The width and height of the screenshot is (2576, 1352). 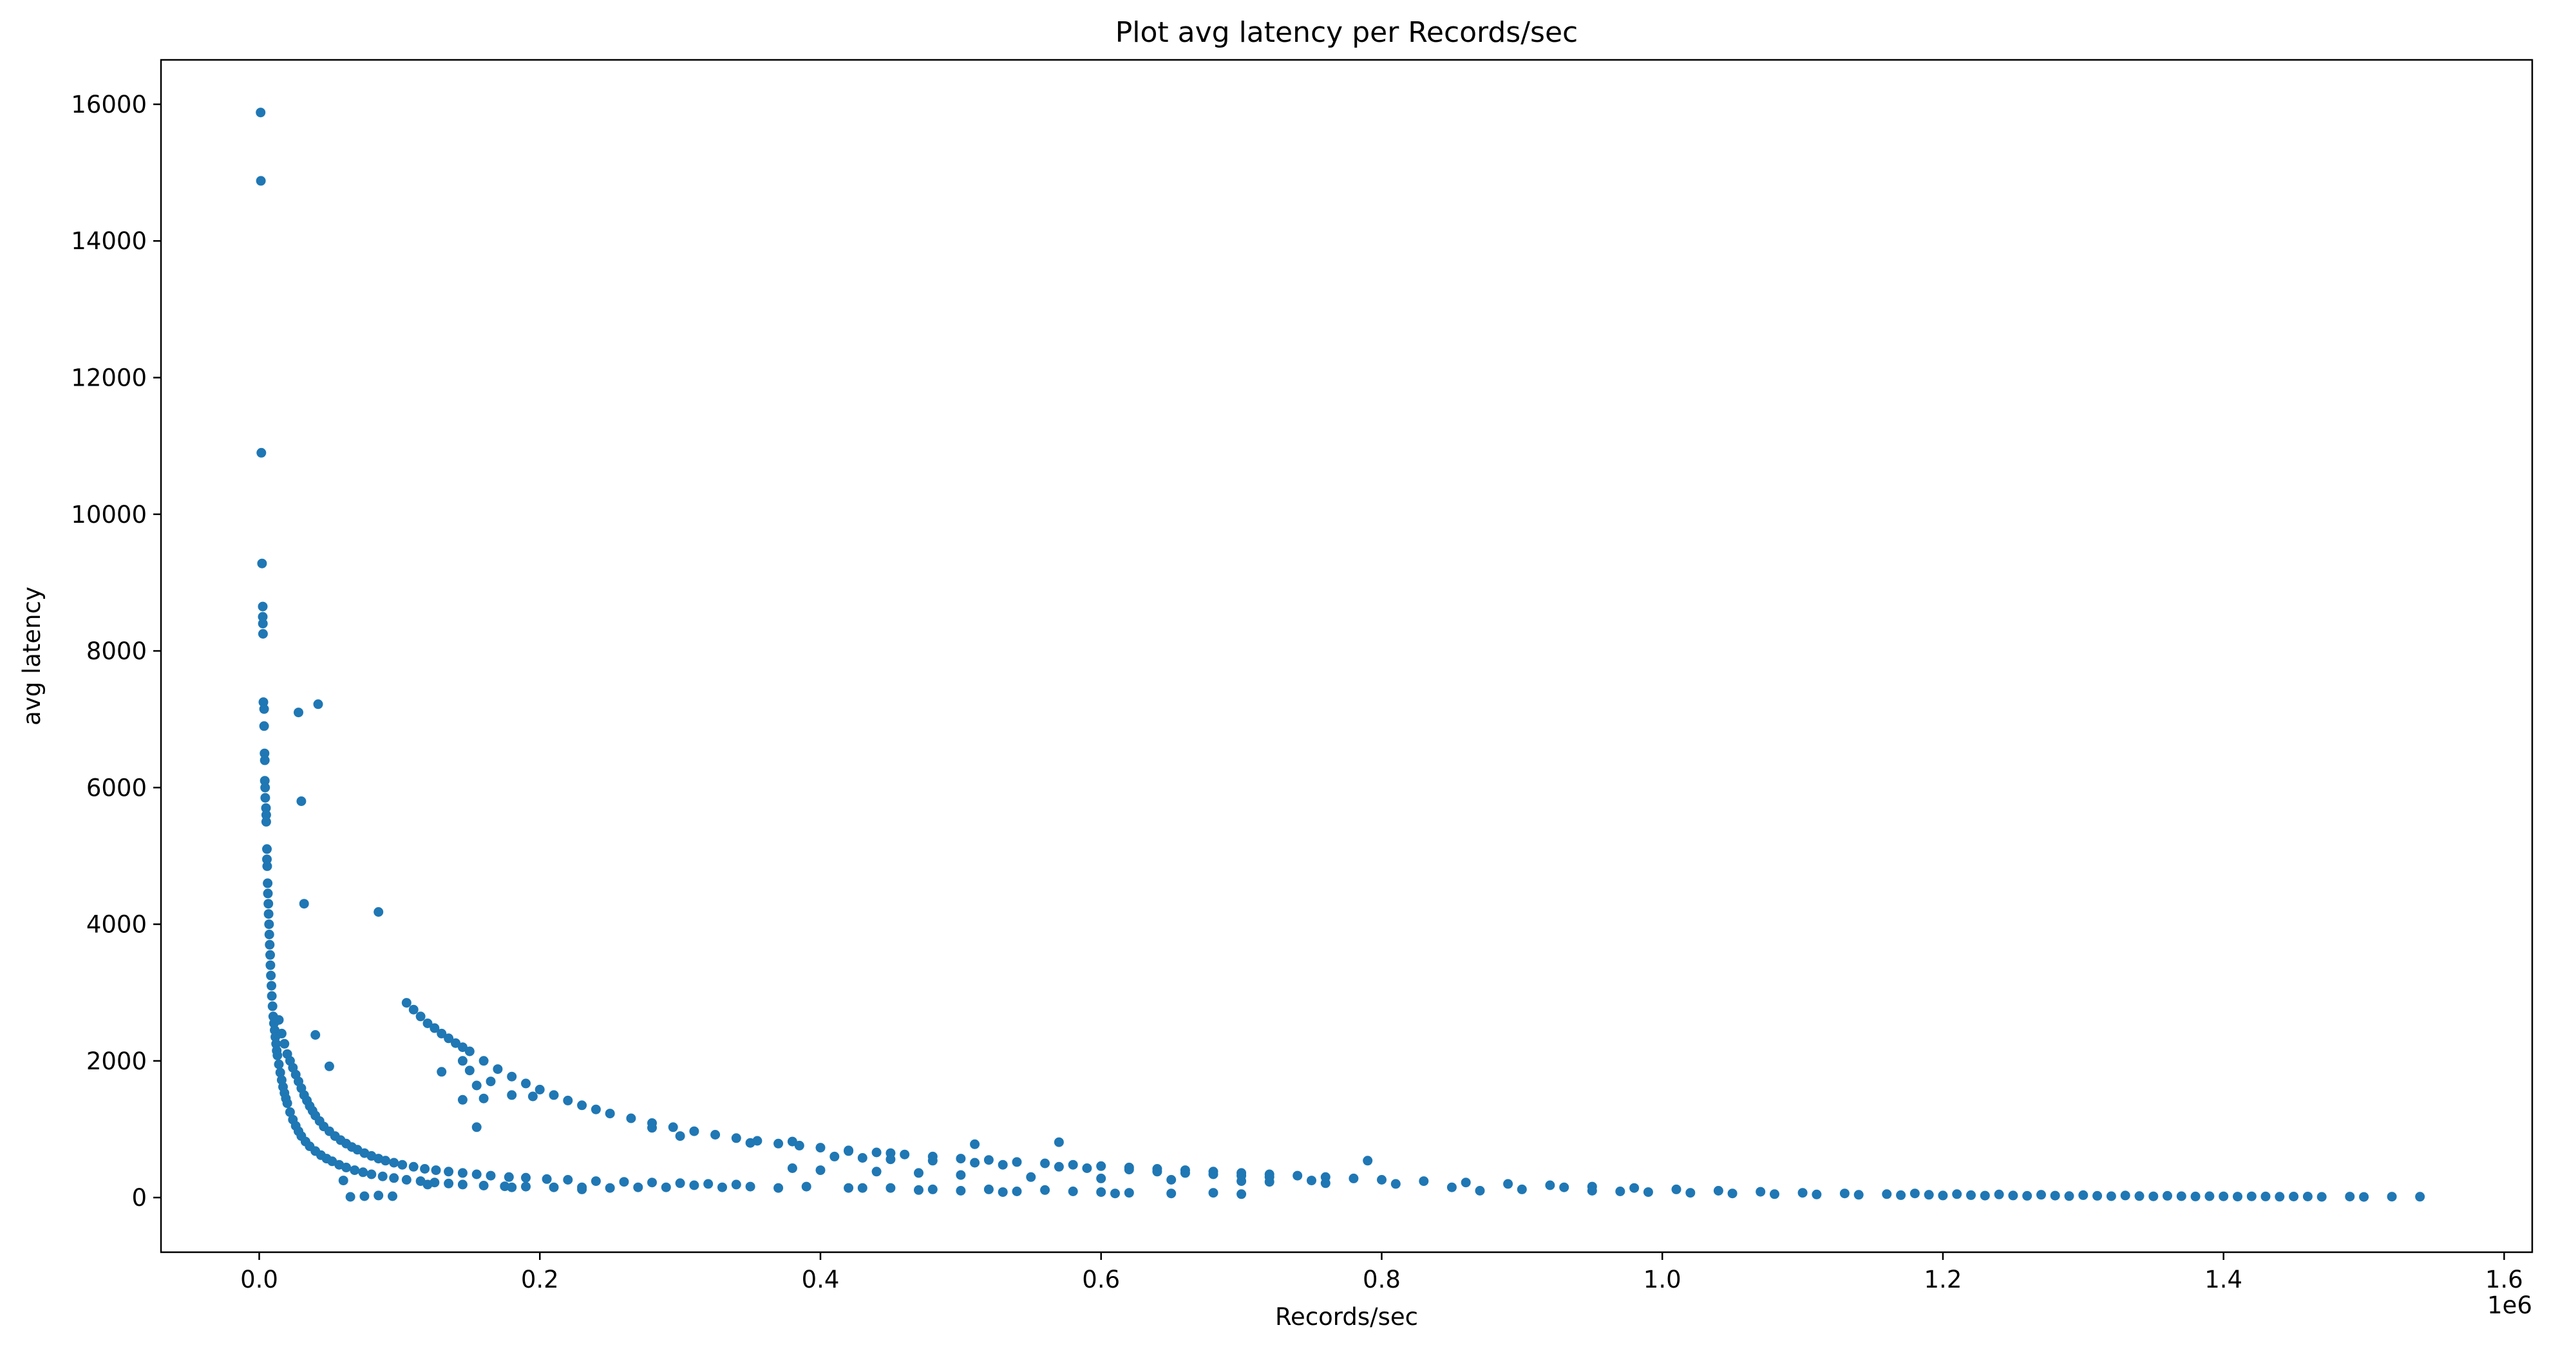 I want to click on y-tick-label: 6000, so click(x=116, y=788).